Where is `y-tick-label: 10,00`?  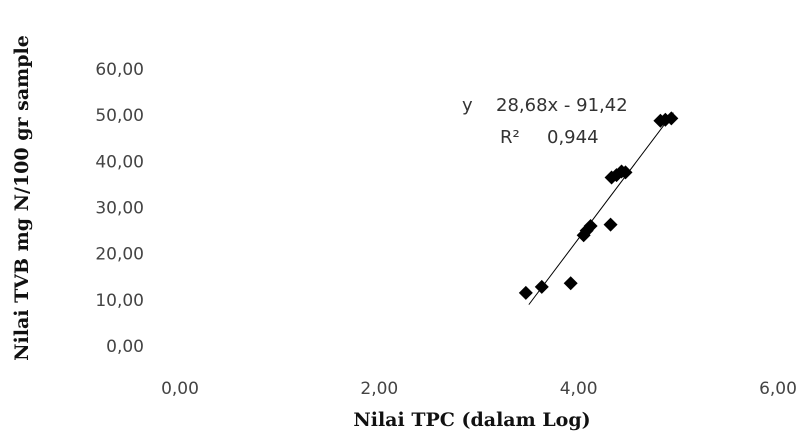
y-tick-label: 10,00 is located at coordinates (119, 301).